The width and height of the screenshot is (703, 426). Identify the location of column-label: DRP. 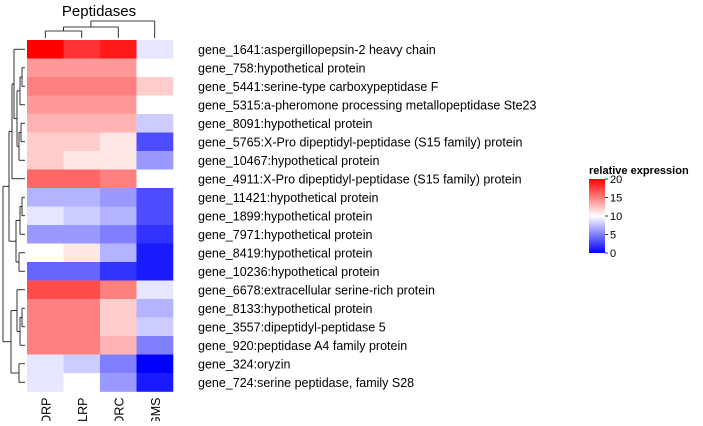
(46, 410).